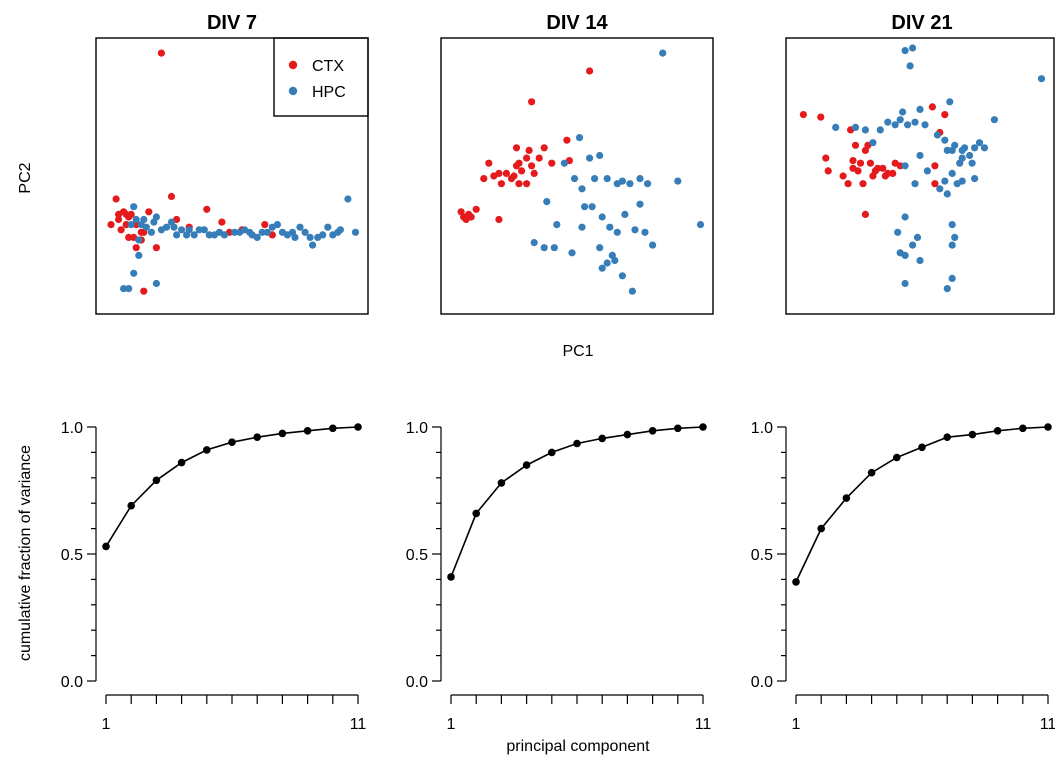  I want to click on scatter-panel-div21: DIV 21, so click(920, 163).